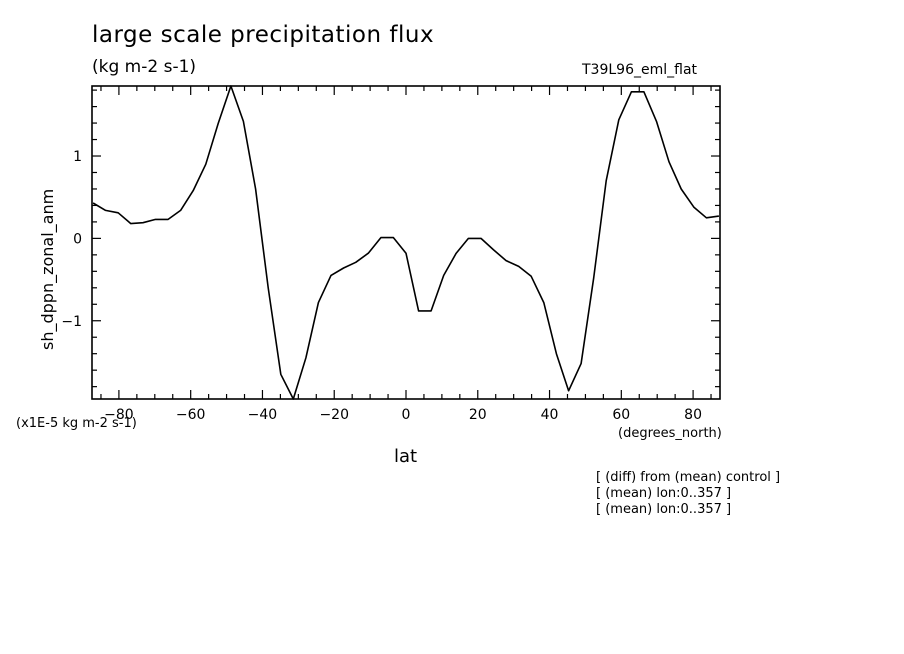 This screenshot has height=654, width=904. Describe the element at coordinates (670, 433) in the screenshot. I see `x-axis-units: (degrees_north)` at that location.